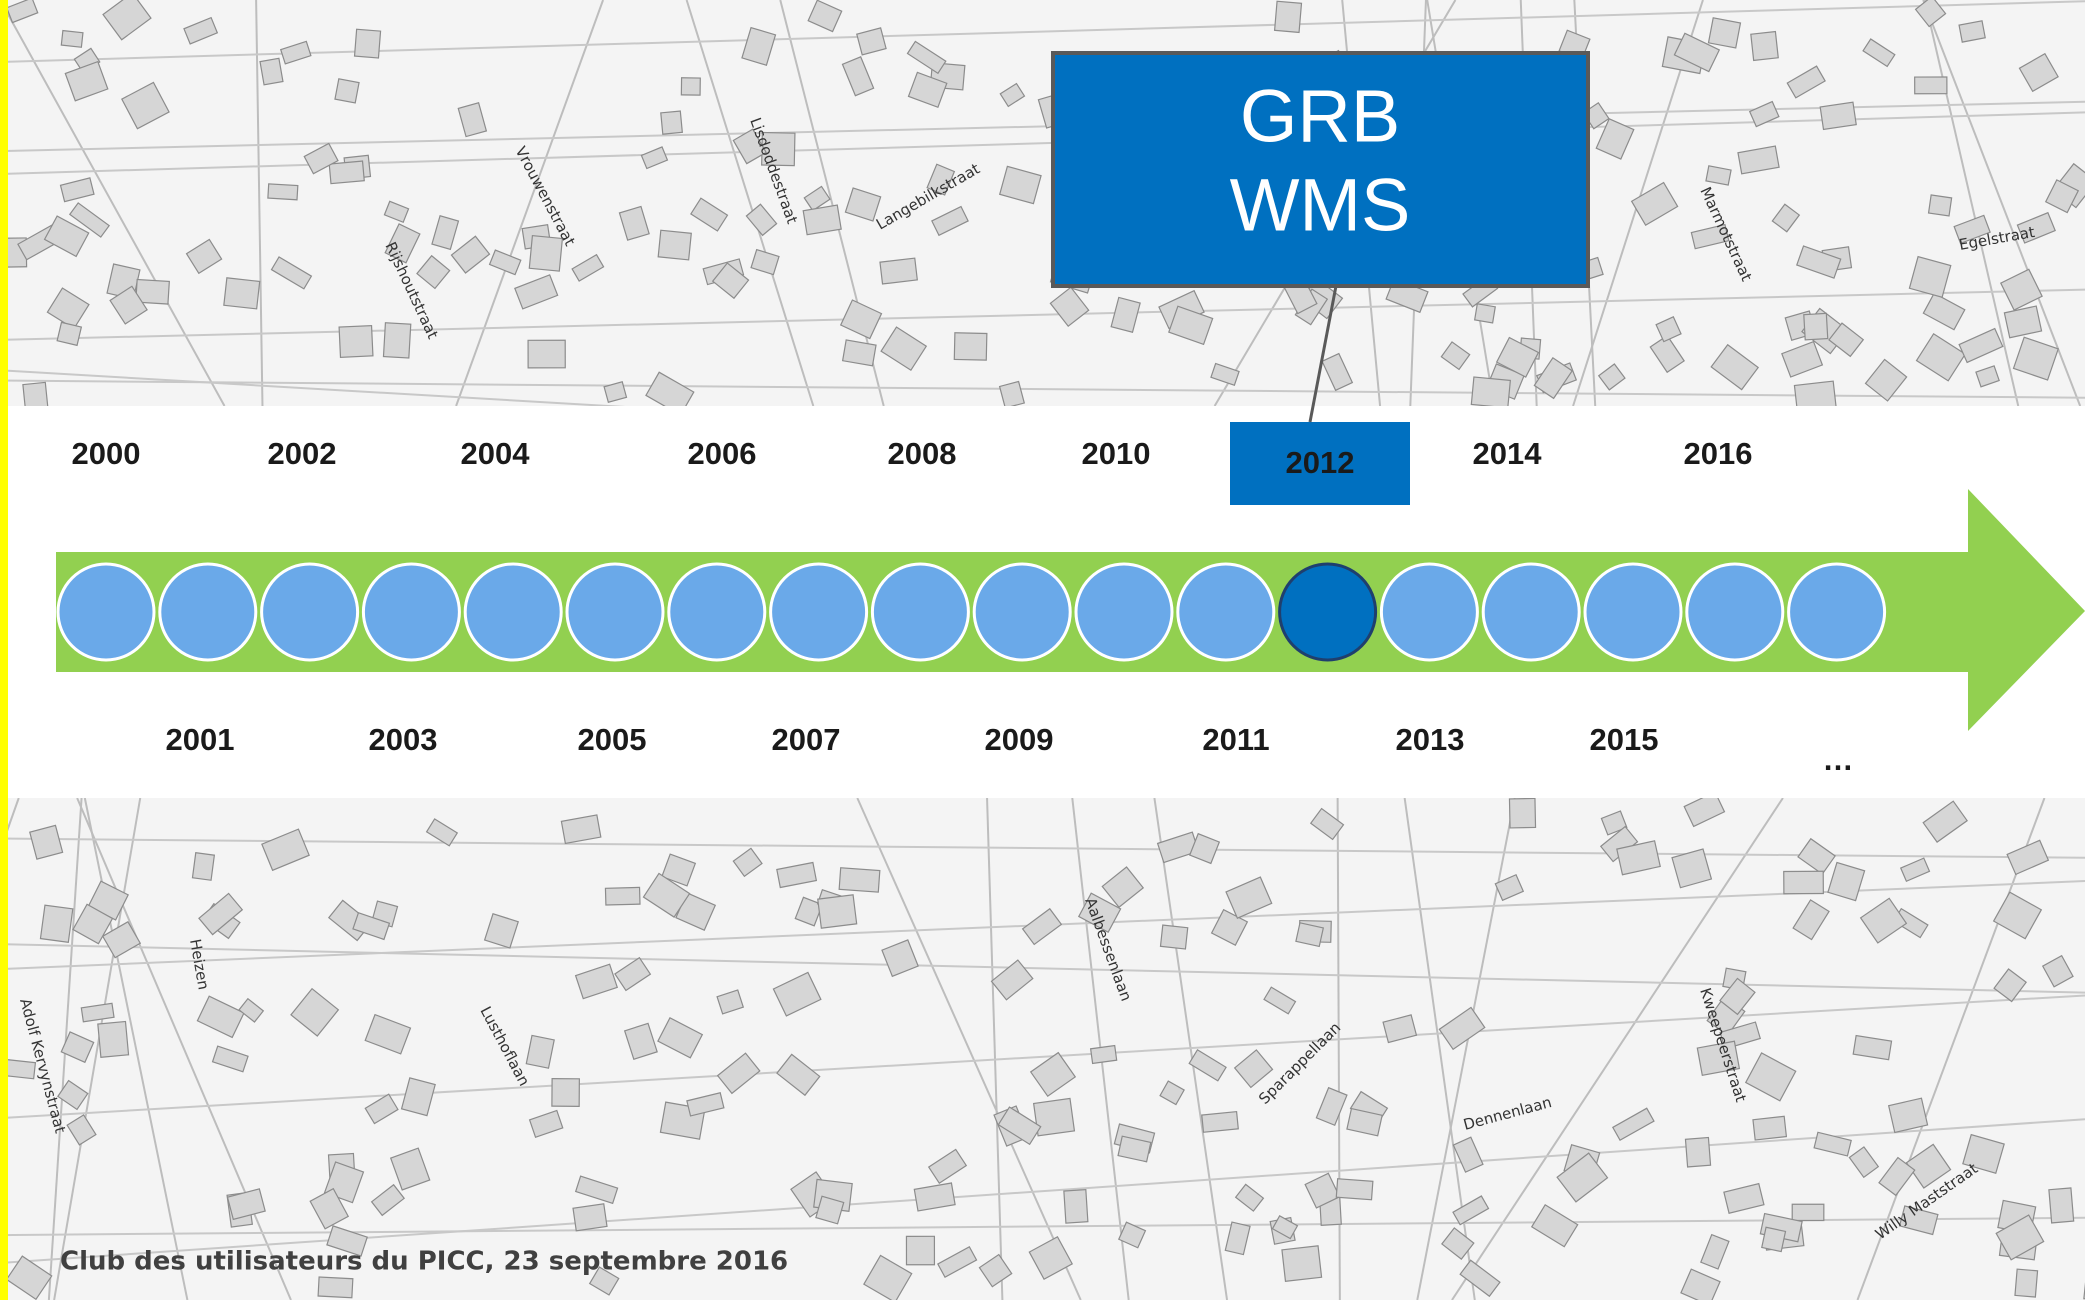 This screenshot has height=1300, width=2085. I want to click on year-label: 2011, so click(1235, 739).